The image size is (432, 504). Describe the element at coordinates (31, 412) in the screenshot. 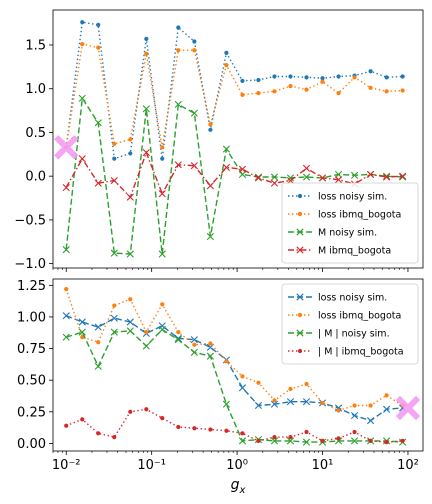

I see `y-tick-label: 0.25` at that location.